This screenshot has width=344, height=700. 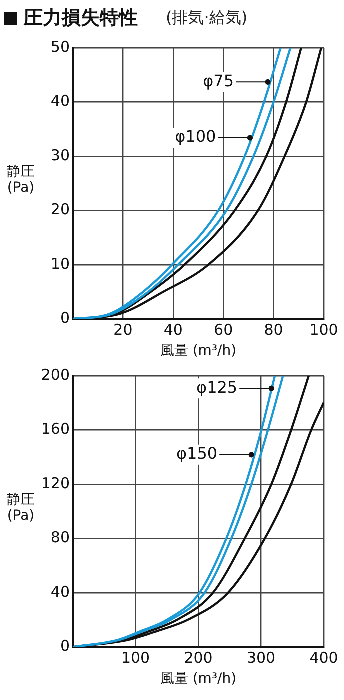 What do you see at coordinates (198, 658) in the screenshot?
I see `x-tick-label: 200` at bounding box center [198, 658].